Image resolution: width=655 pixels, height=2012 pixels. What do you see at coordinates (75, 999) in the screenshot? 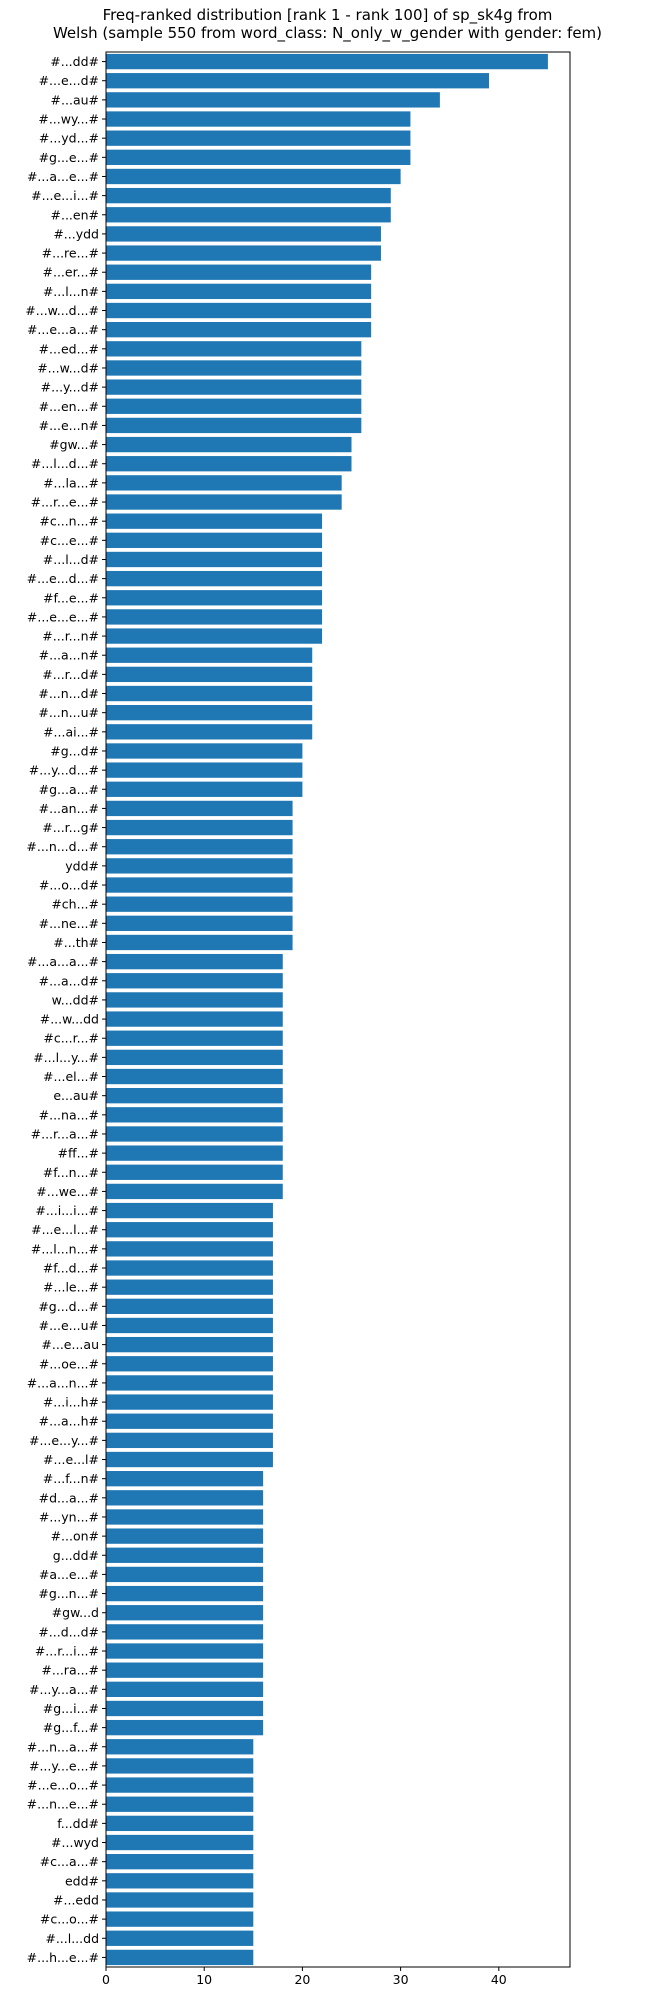
I see `y-tick-label: w...dd#` at bounding box center [75, 999].